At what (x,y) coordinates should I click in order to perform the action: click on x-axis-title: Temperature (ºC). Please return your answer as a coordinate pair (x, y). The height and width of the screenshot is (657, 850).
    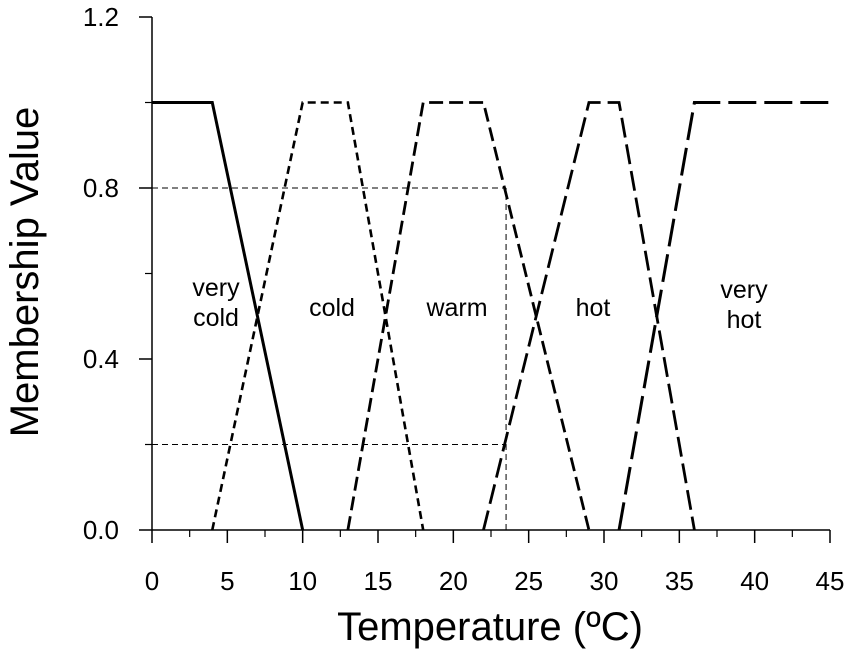
    Looking at the image, I should click on (490, 627).